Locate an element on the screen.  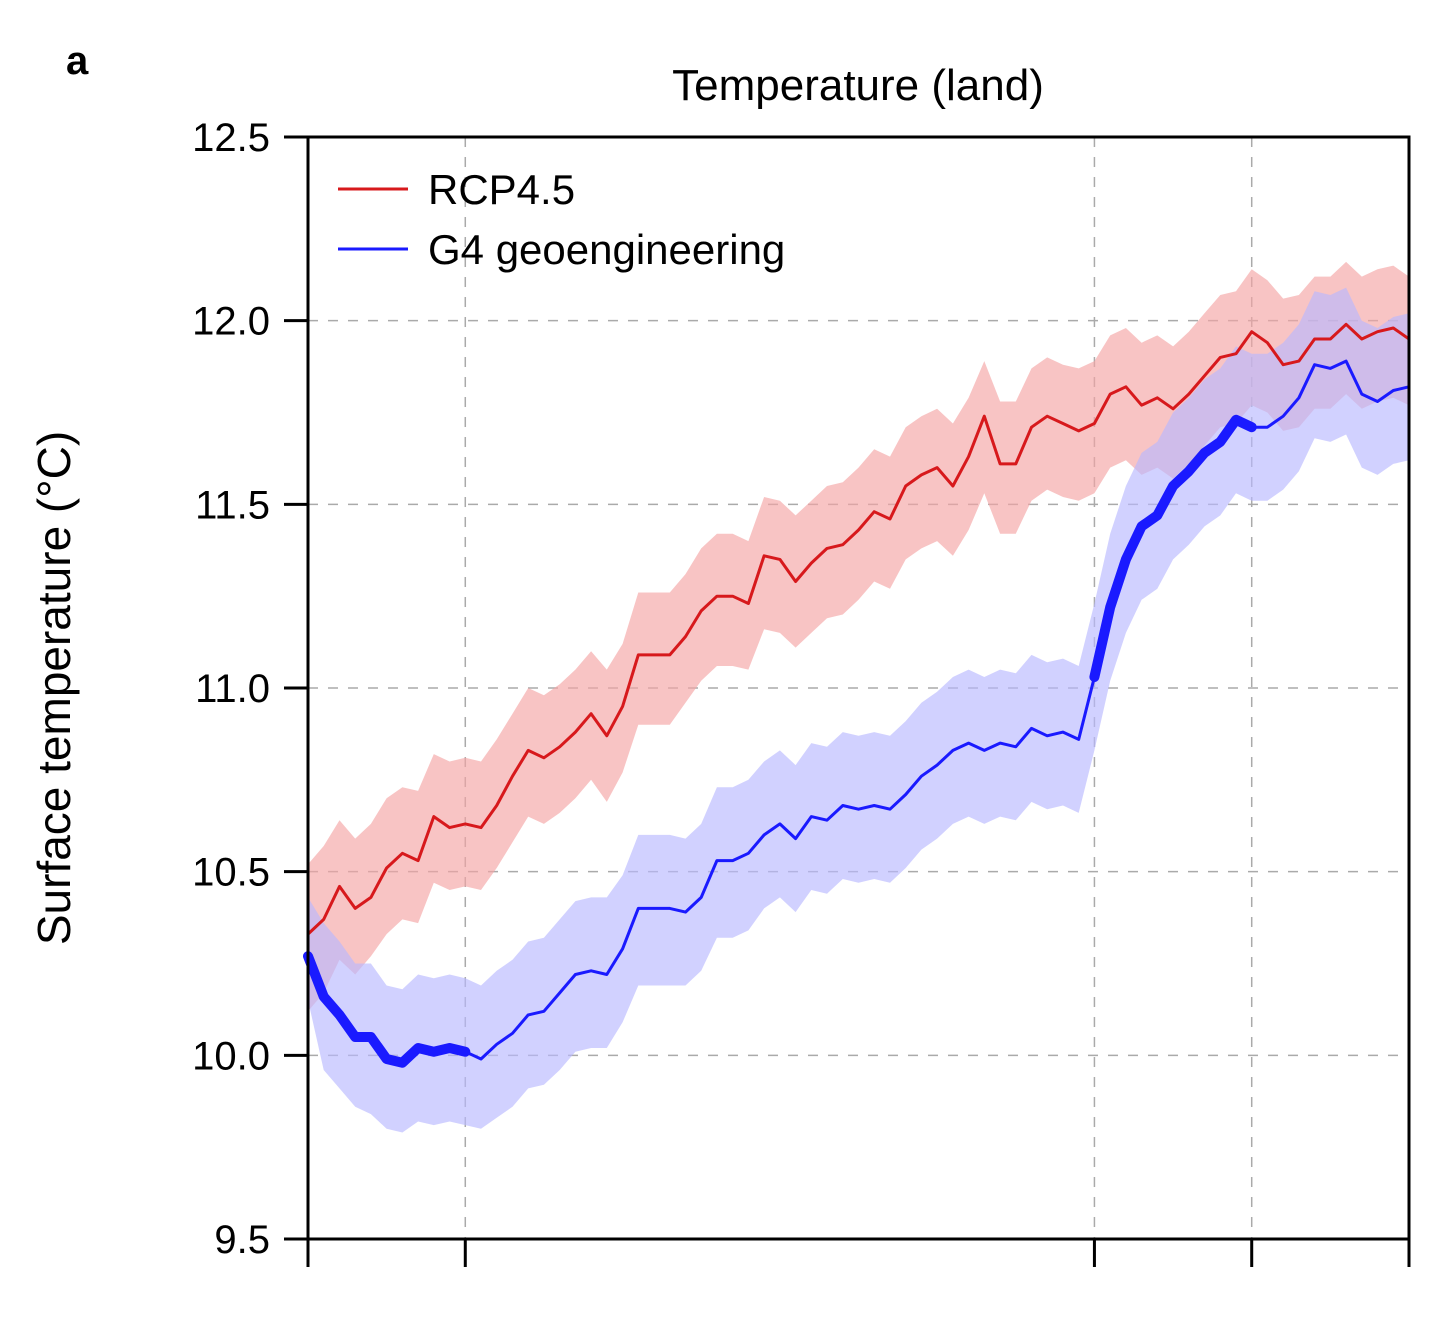
legend: RCP4.5 G4 geoengineering is located at coordinates (561, 219).